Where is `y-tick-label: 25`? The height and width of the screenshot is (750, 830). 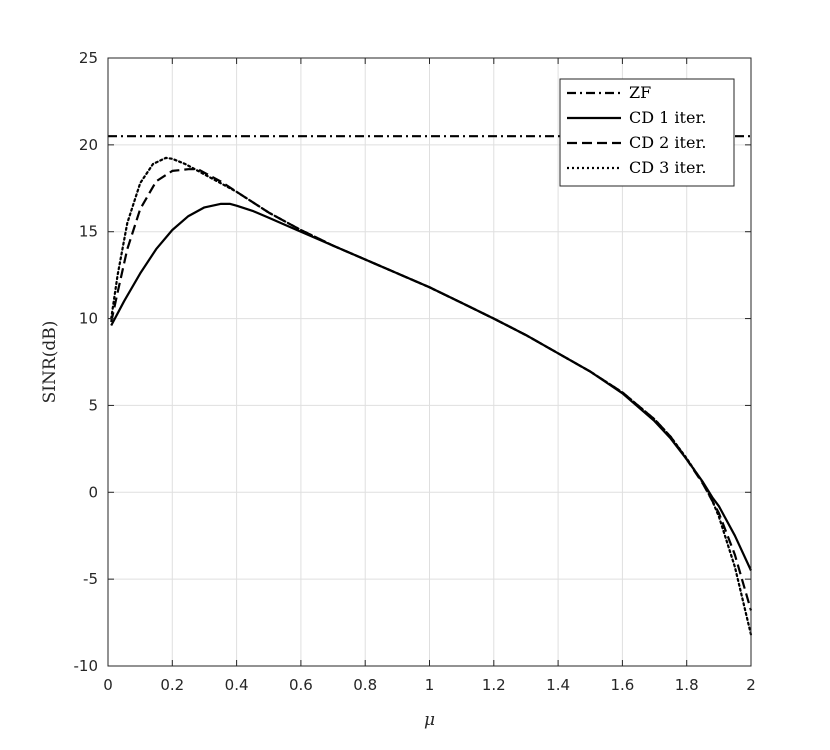
y-tick-label: 25 is located at coordinates (88, 58).